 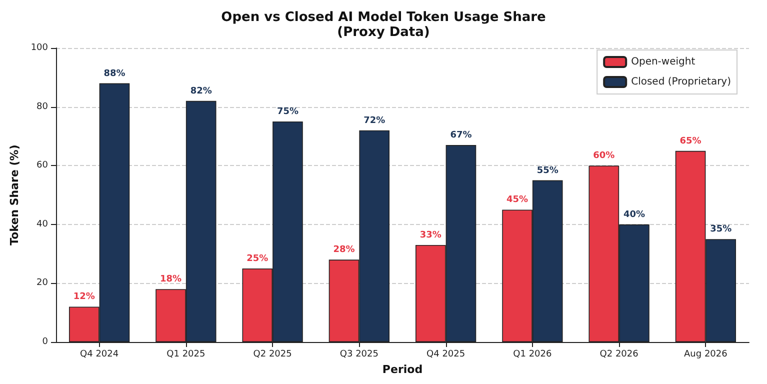 What do you see at coordinates (681, 82) in the screenshot?
I see `legend-label: Closed (Proprietary)` at bounding box center [681, 82].